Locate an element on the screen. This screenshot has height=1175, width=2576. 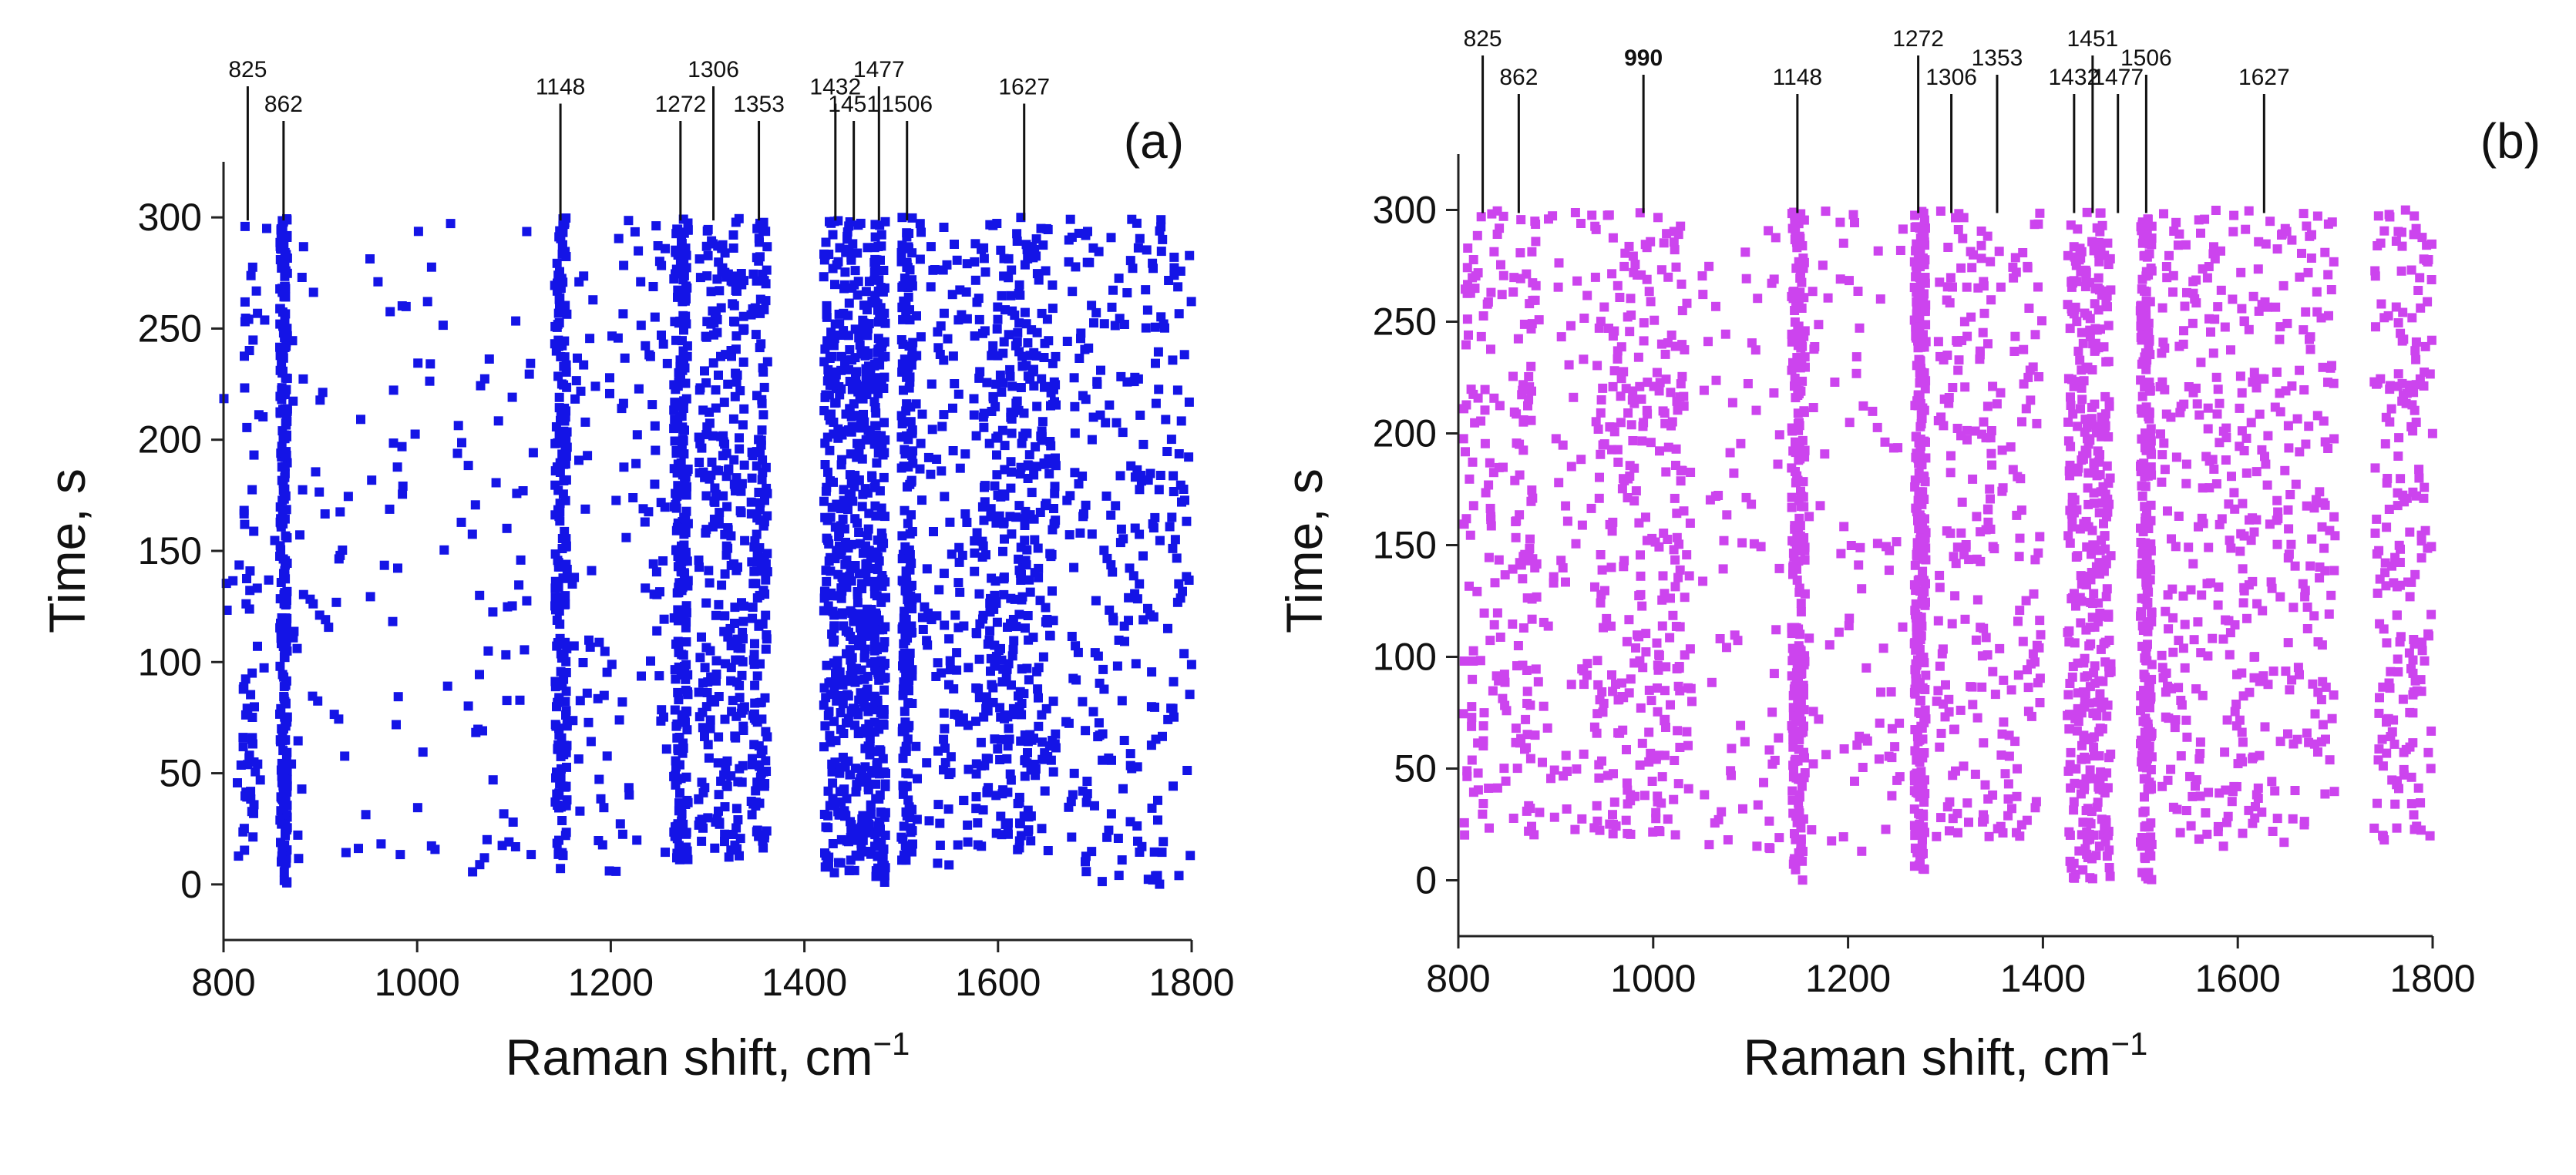
peak-label-1506: 1506 is located at coordinates (907, 104).